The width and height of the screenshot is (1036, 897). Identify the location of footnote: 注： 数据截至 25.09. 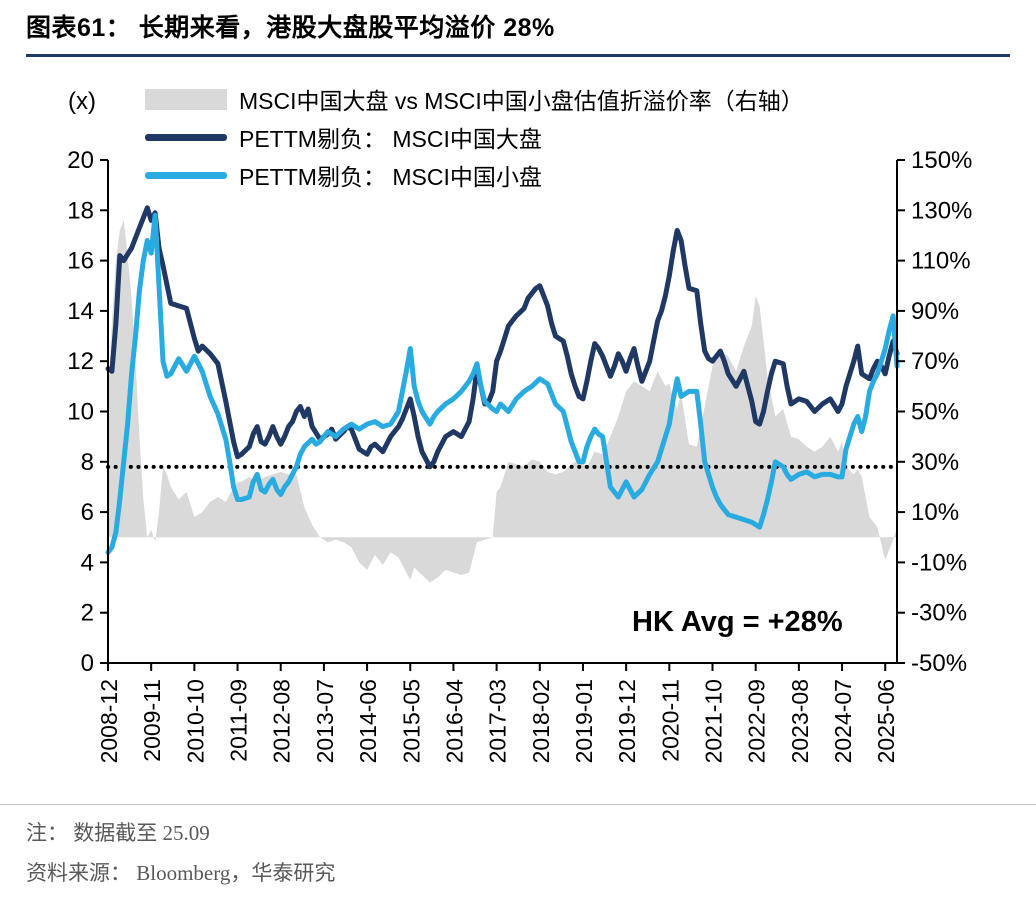
(118, 833).